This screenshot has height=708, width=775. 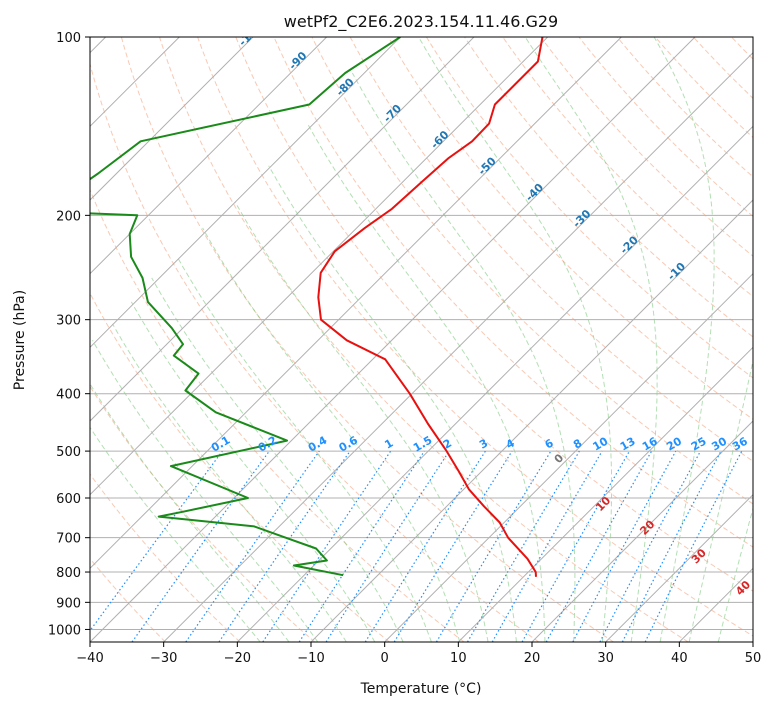 I want to click on x-tick-label: −40, so click(x=89, y=658).